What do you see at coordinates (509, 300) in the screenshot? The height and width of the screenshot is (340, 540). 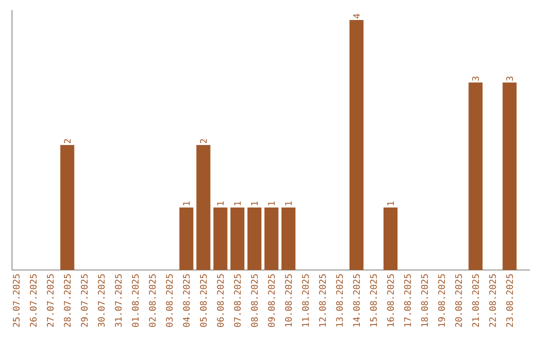 I see `x-tick-label: 23.08.2025` at bounding box center [509, 300].